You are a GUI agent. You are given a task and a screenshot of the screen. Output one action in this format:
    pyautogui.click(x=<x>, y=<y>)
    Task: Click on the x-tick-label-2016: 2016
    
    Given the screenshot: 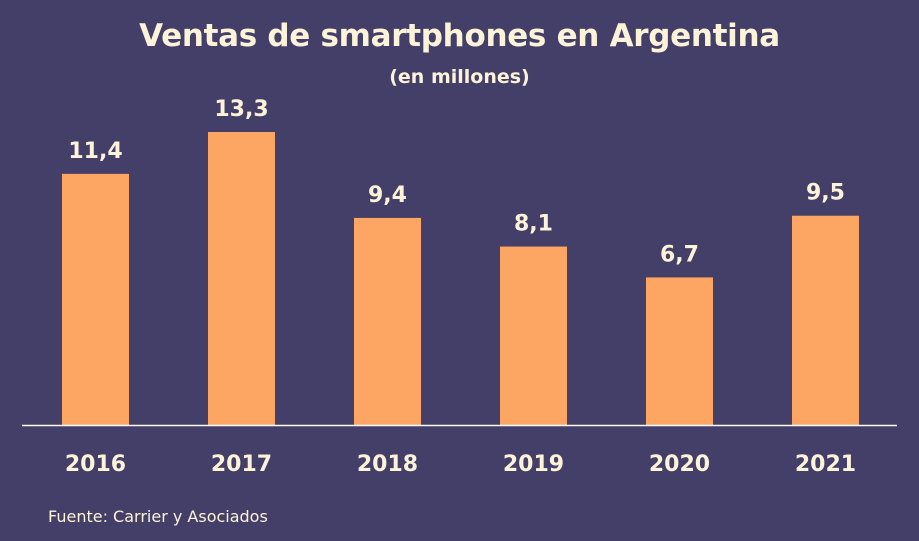 What is the action you would take?
    pyautogui.click(x=95, y=464)
    